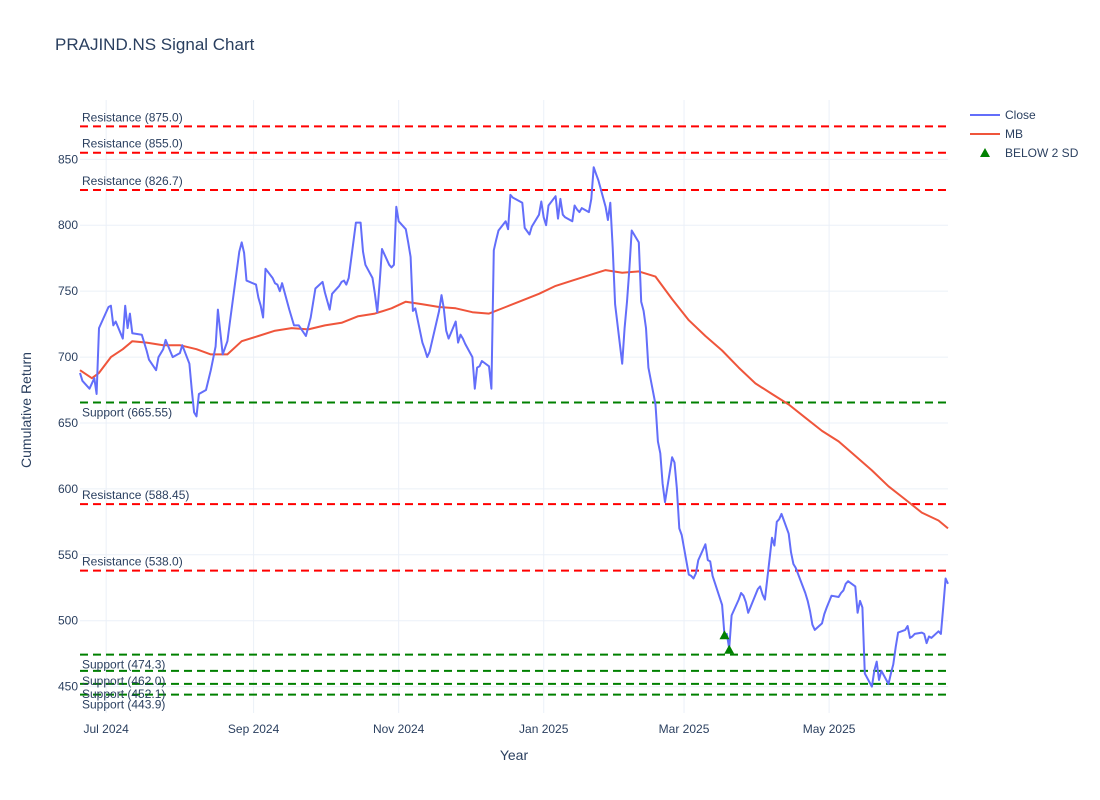 The width and height of the screenshot is (1100, 800). Describe the element at coordinates (68, 159) in the screenshot. I see `y-tick-label-850: 850` at that location.